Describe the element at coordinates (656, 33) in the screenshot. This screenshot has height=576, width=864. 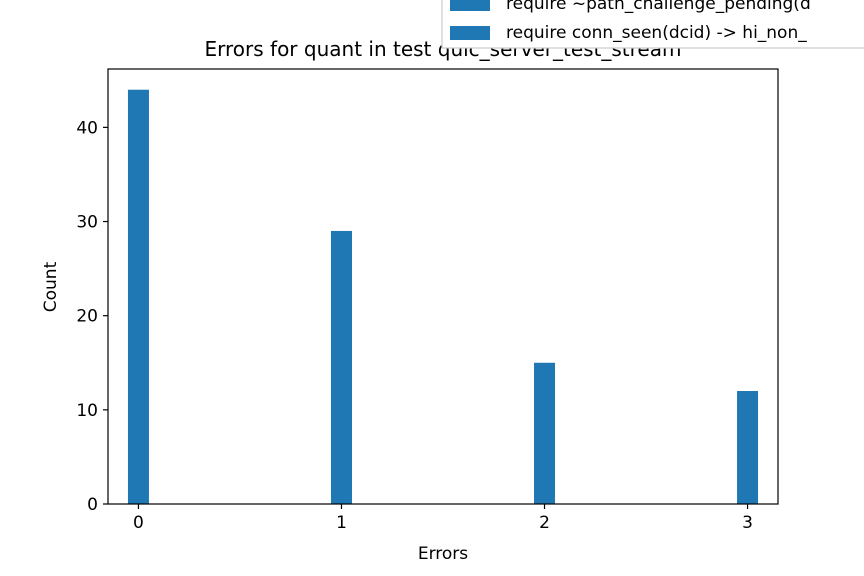
I see `legend-label: require conn_seen(dcid) -> hi_non_` at that location.